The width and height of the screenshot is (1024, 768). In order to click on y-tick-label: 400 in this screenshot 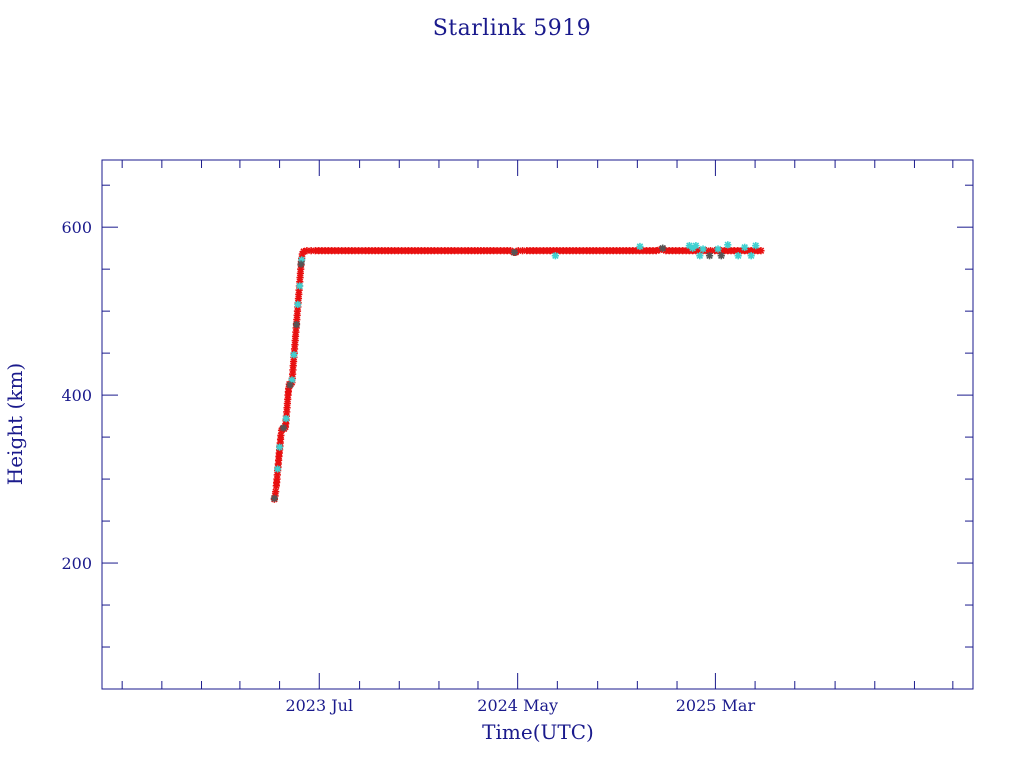, I will do `click(76, 395)`.